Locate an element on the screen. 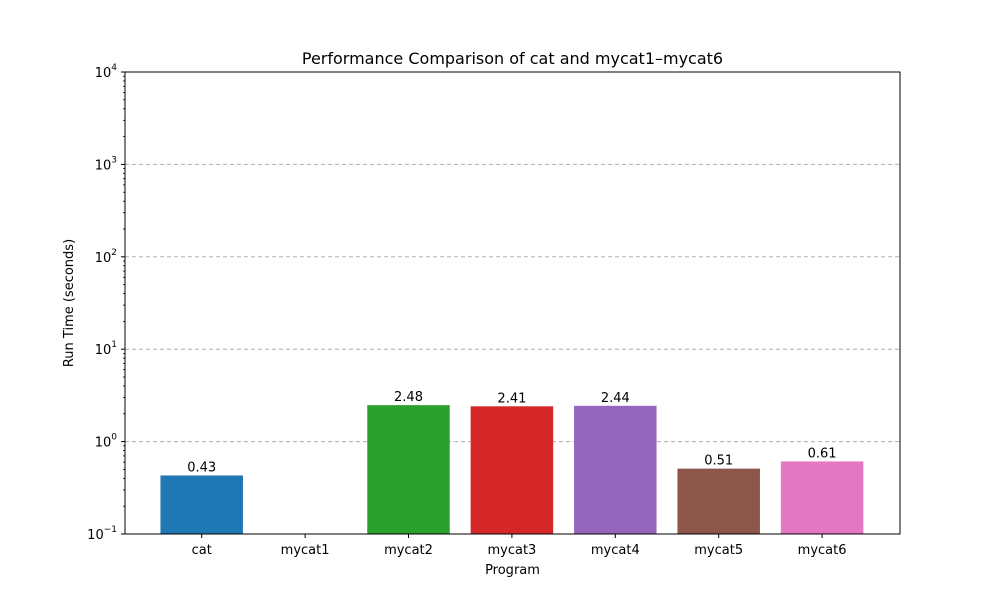 The height and width of the screenshot is (600, 1000). bar-mycat5 is located at coordinates (718, 501).